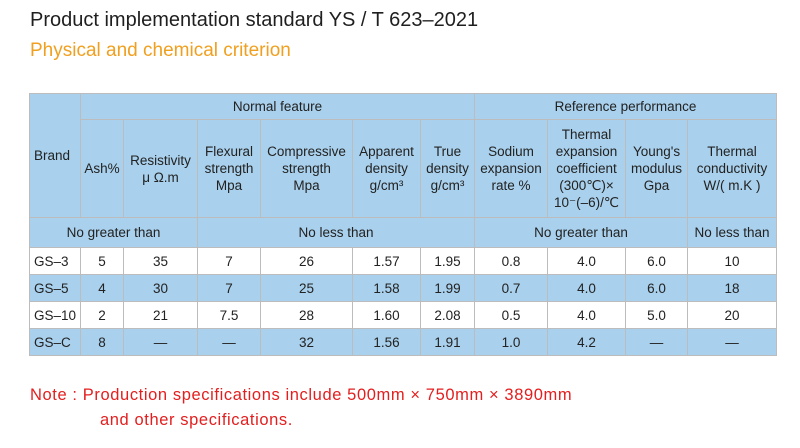 This screenshot has height=448, width=800. Describe the element at coordinates (581, 232) in the screenshot. I see `limit-no-greater-than-2: No greater than` at that location.